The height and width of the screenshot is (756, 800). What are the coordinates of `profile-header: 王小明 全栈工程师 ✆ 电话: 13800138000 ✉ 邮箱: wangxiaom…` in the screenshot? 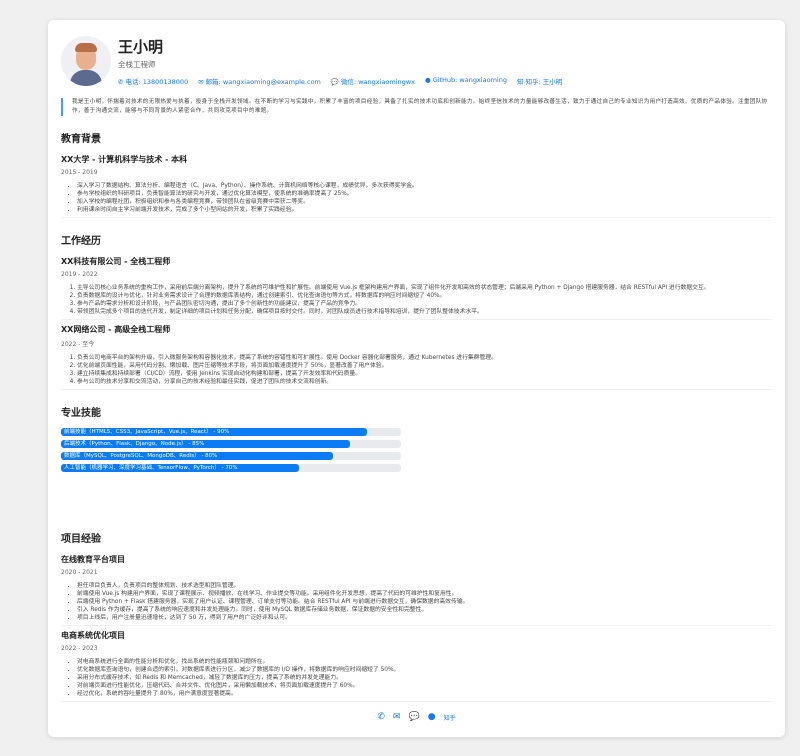 It's located at (416, 61).